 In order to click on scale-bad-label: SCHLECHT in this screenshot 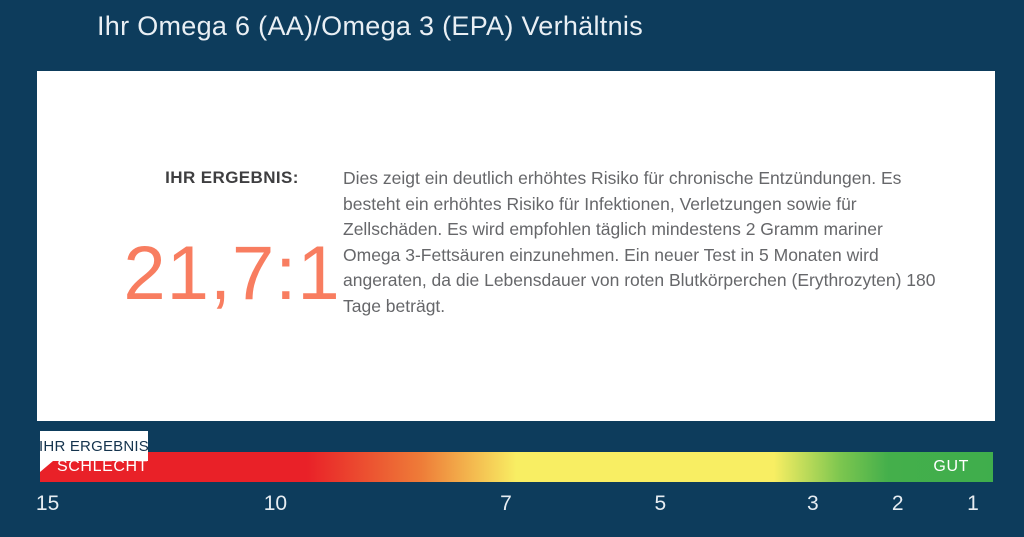, I will do `click(103, 466)`.